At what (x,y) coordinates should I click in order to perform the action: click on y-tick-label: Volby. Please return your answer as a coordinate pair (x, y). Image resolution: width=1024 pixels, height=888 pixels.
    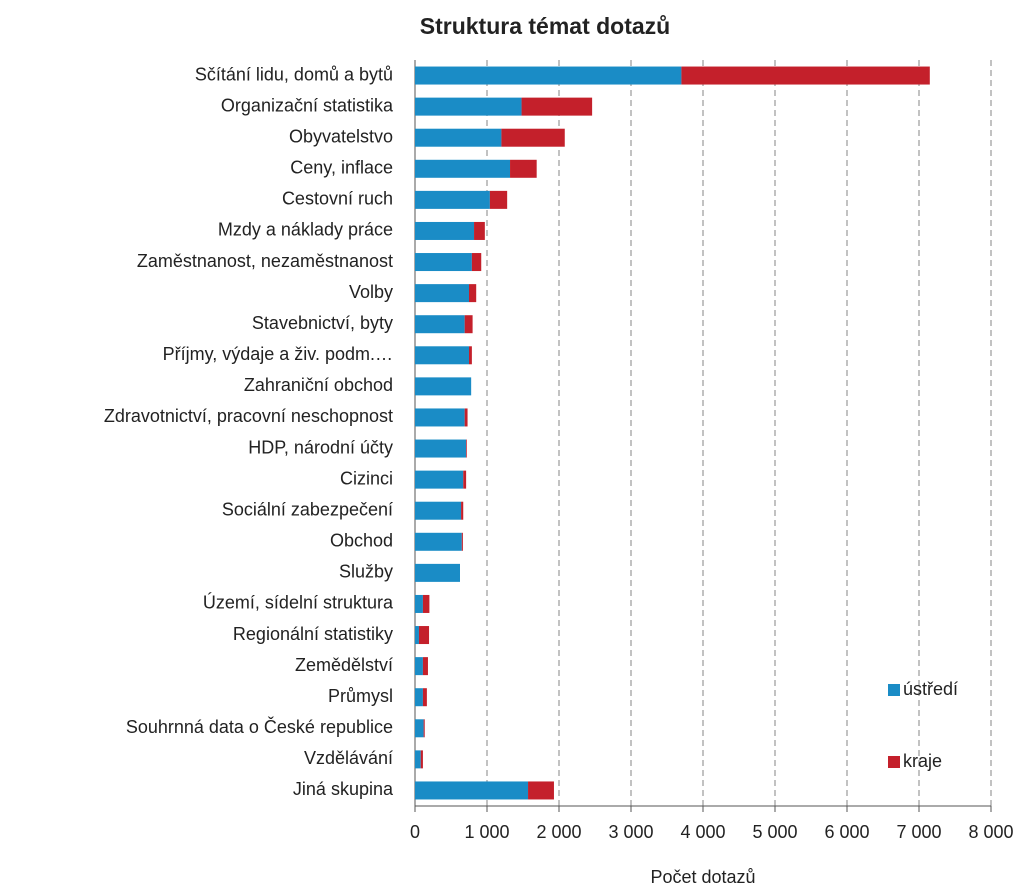
    Looking at the image, I should click on (371, 292).